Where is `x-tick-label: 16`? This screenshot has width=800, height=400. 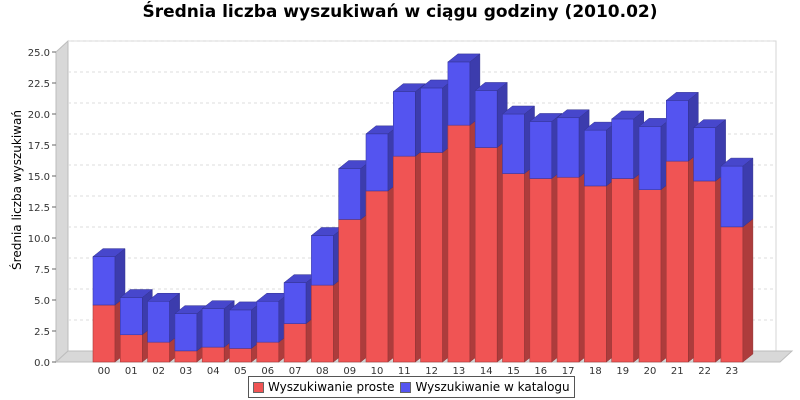
x-tick-label: 16 is located at coordinates (540, 371).